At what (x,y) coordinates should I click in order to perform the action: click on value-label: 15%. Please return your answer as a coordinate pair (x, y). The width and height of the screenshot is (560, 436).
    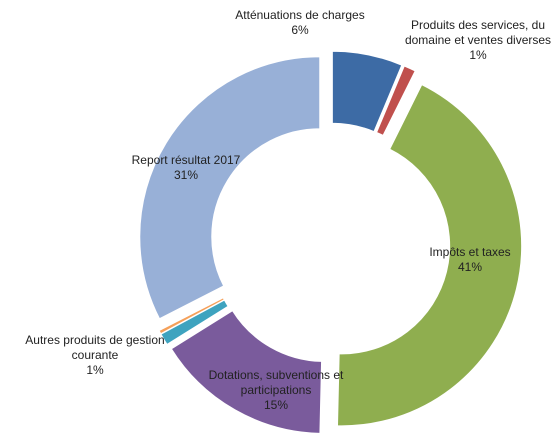
    Looking at the image, I should click on (276, 405).